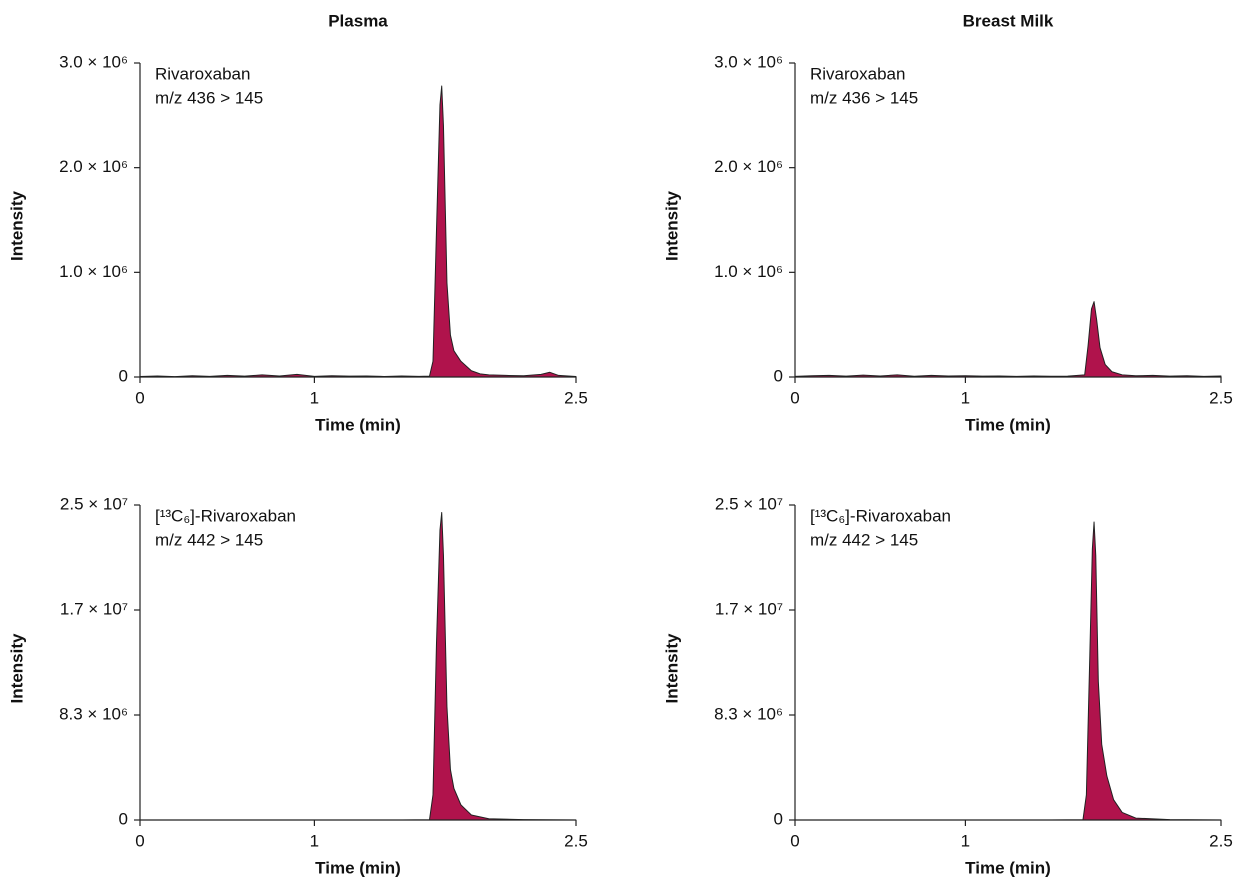 This screenshot has height=889, width=1254. Describe the element at coordinates (1008, 20) in the screenshot. I see `panel-title: Breast Milk` at that location.